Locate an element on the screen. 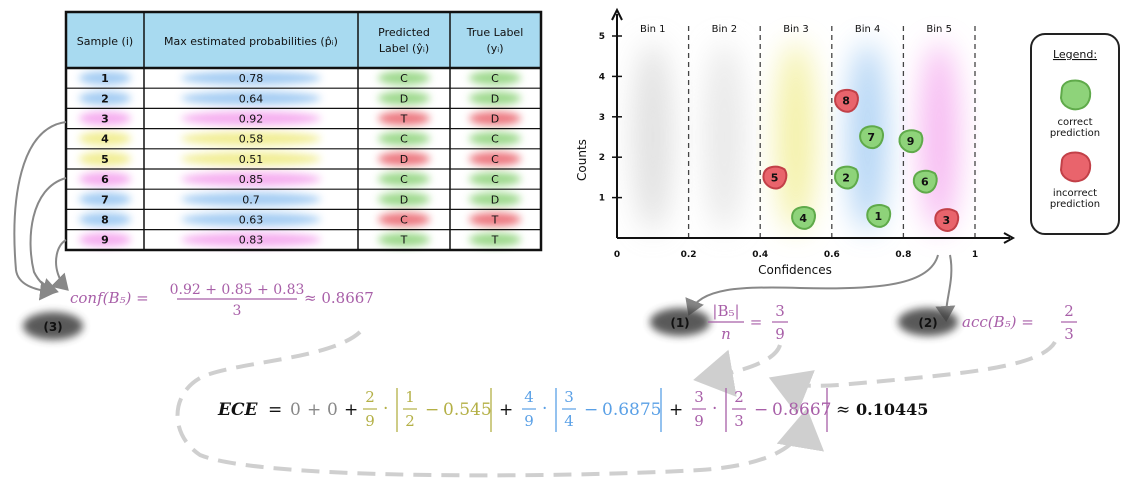 The width and height of the screenshot is (1135, 486). point-label: 7 is located at coordinates (871, 137).